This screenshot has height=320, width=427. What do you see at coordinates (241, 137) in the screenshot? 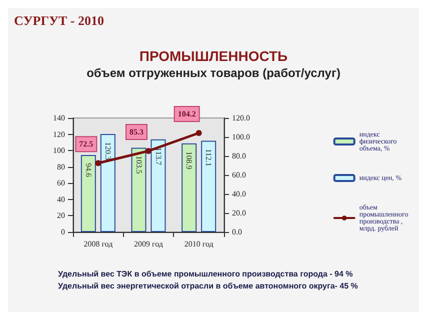
I see `y2-tick-label: 100.0` at bounding box center [241, 137].